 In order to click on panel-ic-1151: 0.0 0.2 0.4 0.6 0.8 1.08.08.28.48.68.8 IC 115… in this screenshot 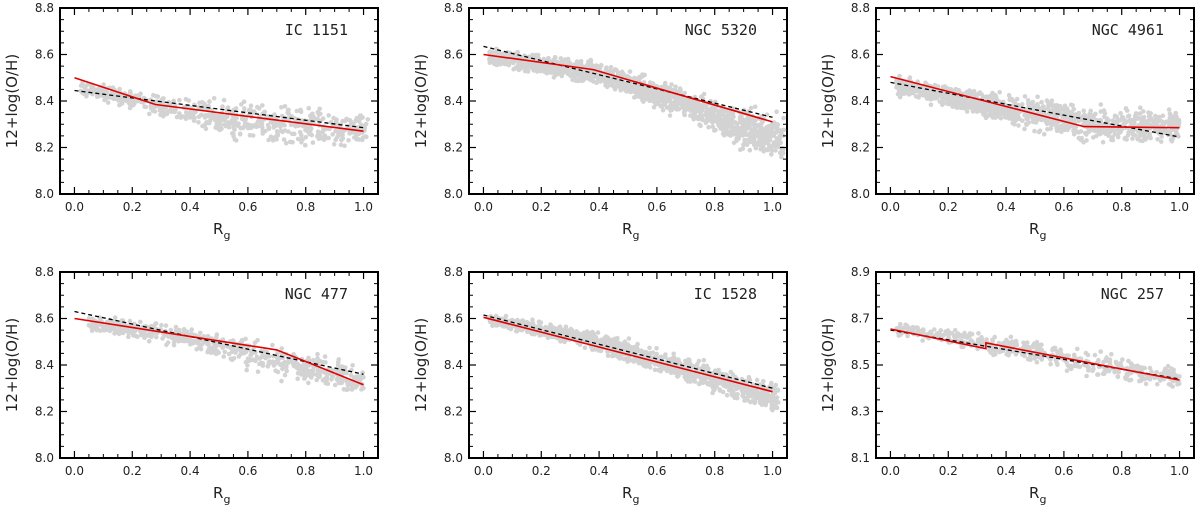, I will do `click(191, 121)`.